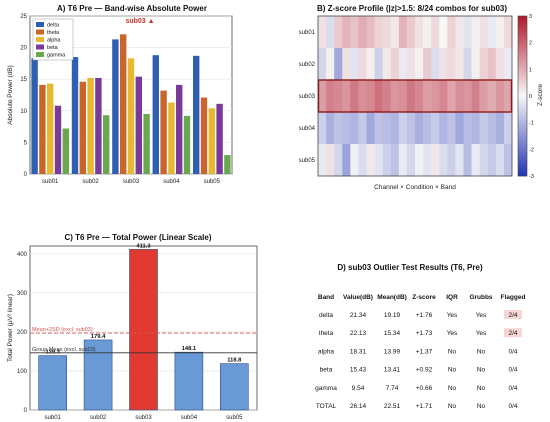 This screenshot has height=422, width=550. Describe the element at coordinates (358, 388) in the screenshot. I see `panel-d-cell: 9.54` at that location.